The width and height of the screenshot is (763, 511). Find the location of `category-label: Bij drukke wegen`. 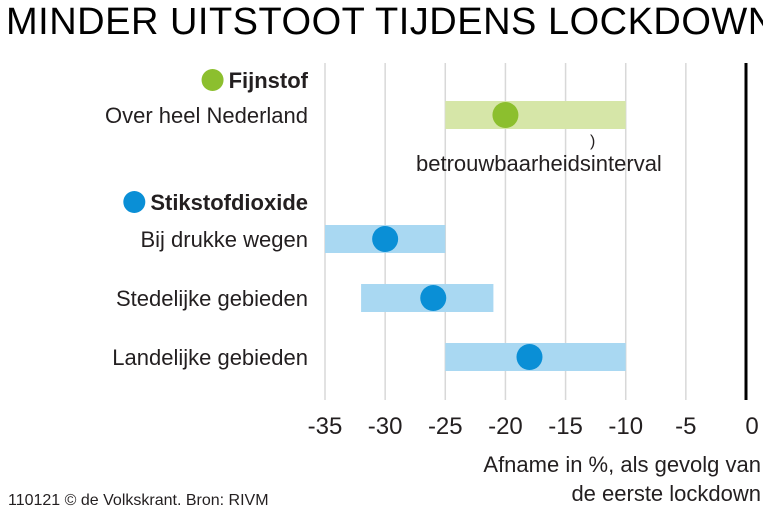

category-label: Bij drukke wegen is located at coordinates (224, 239).